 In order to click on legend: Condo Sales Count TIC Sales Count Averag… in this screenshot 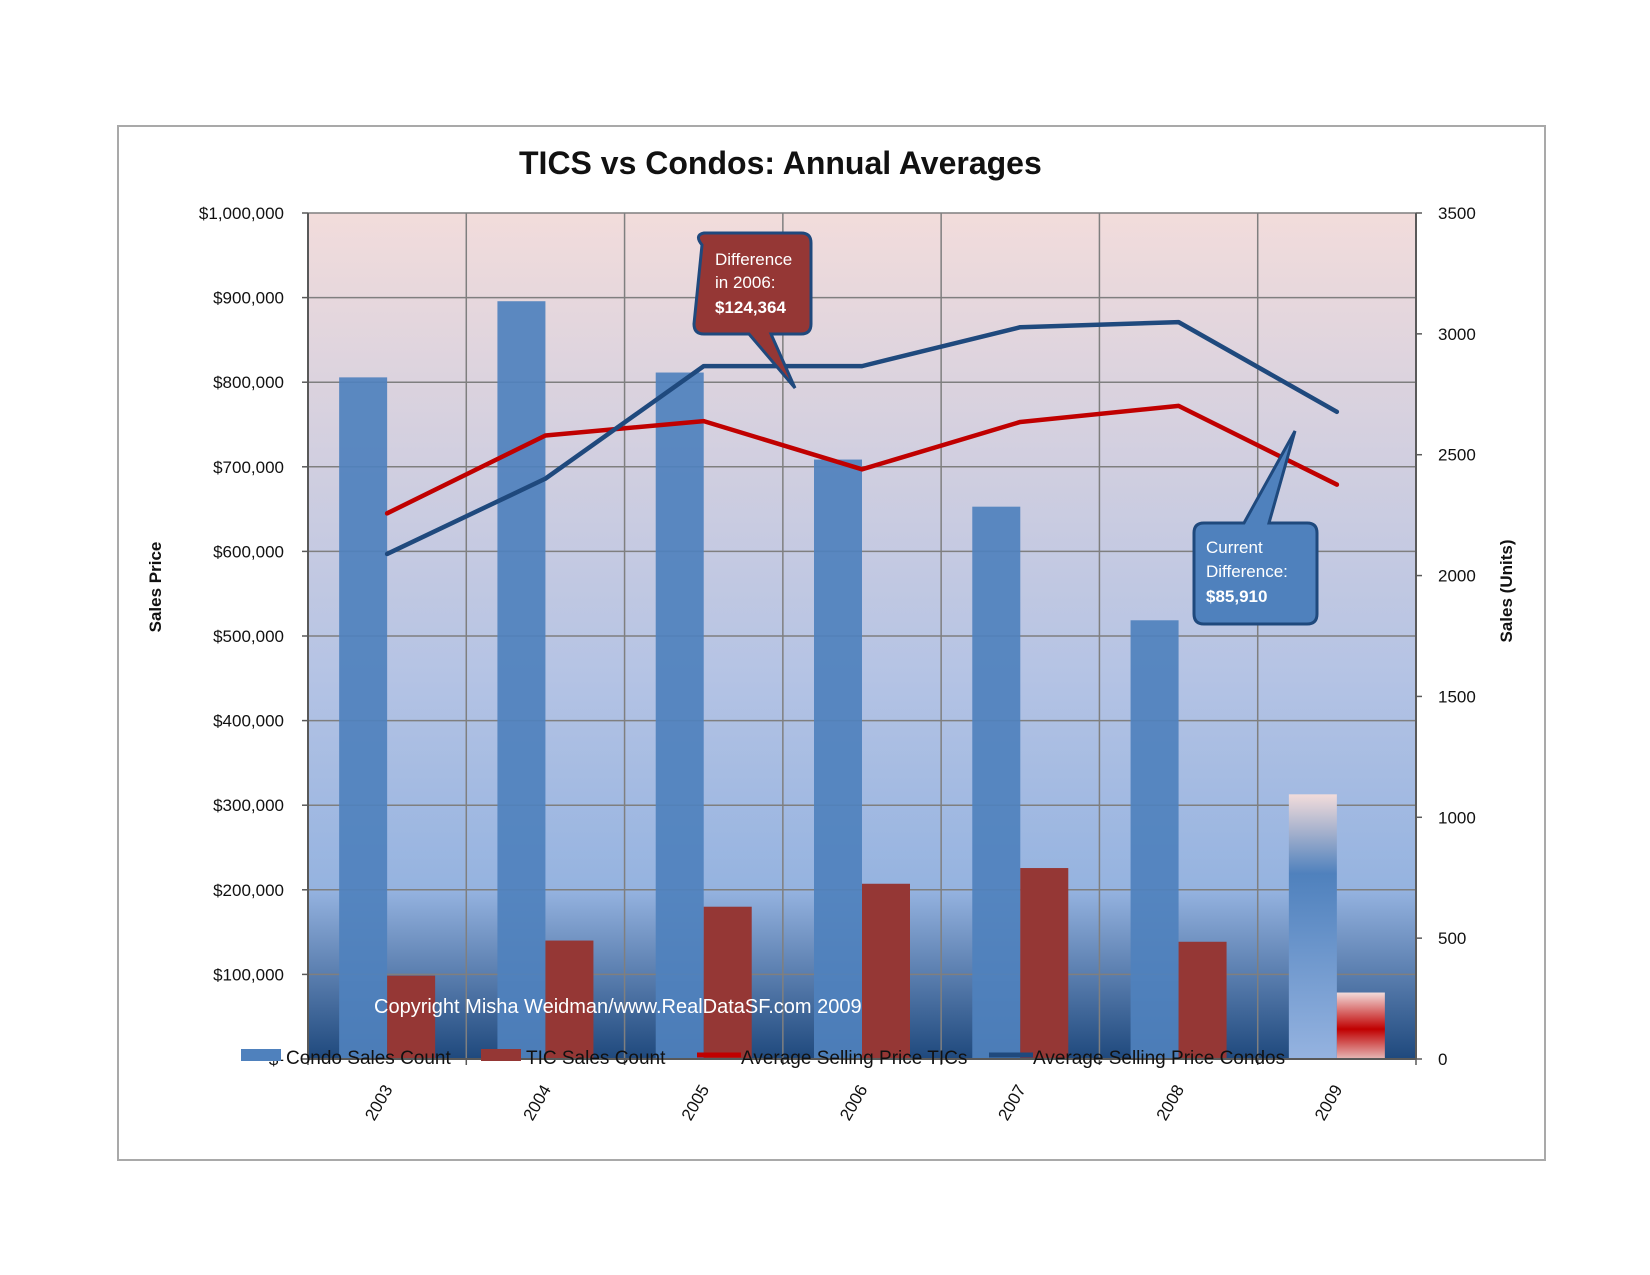, I will do `click(763, 1058)`.